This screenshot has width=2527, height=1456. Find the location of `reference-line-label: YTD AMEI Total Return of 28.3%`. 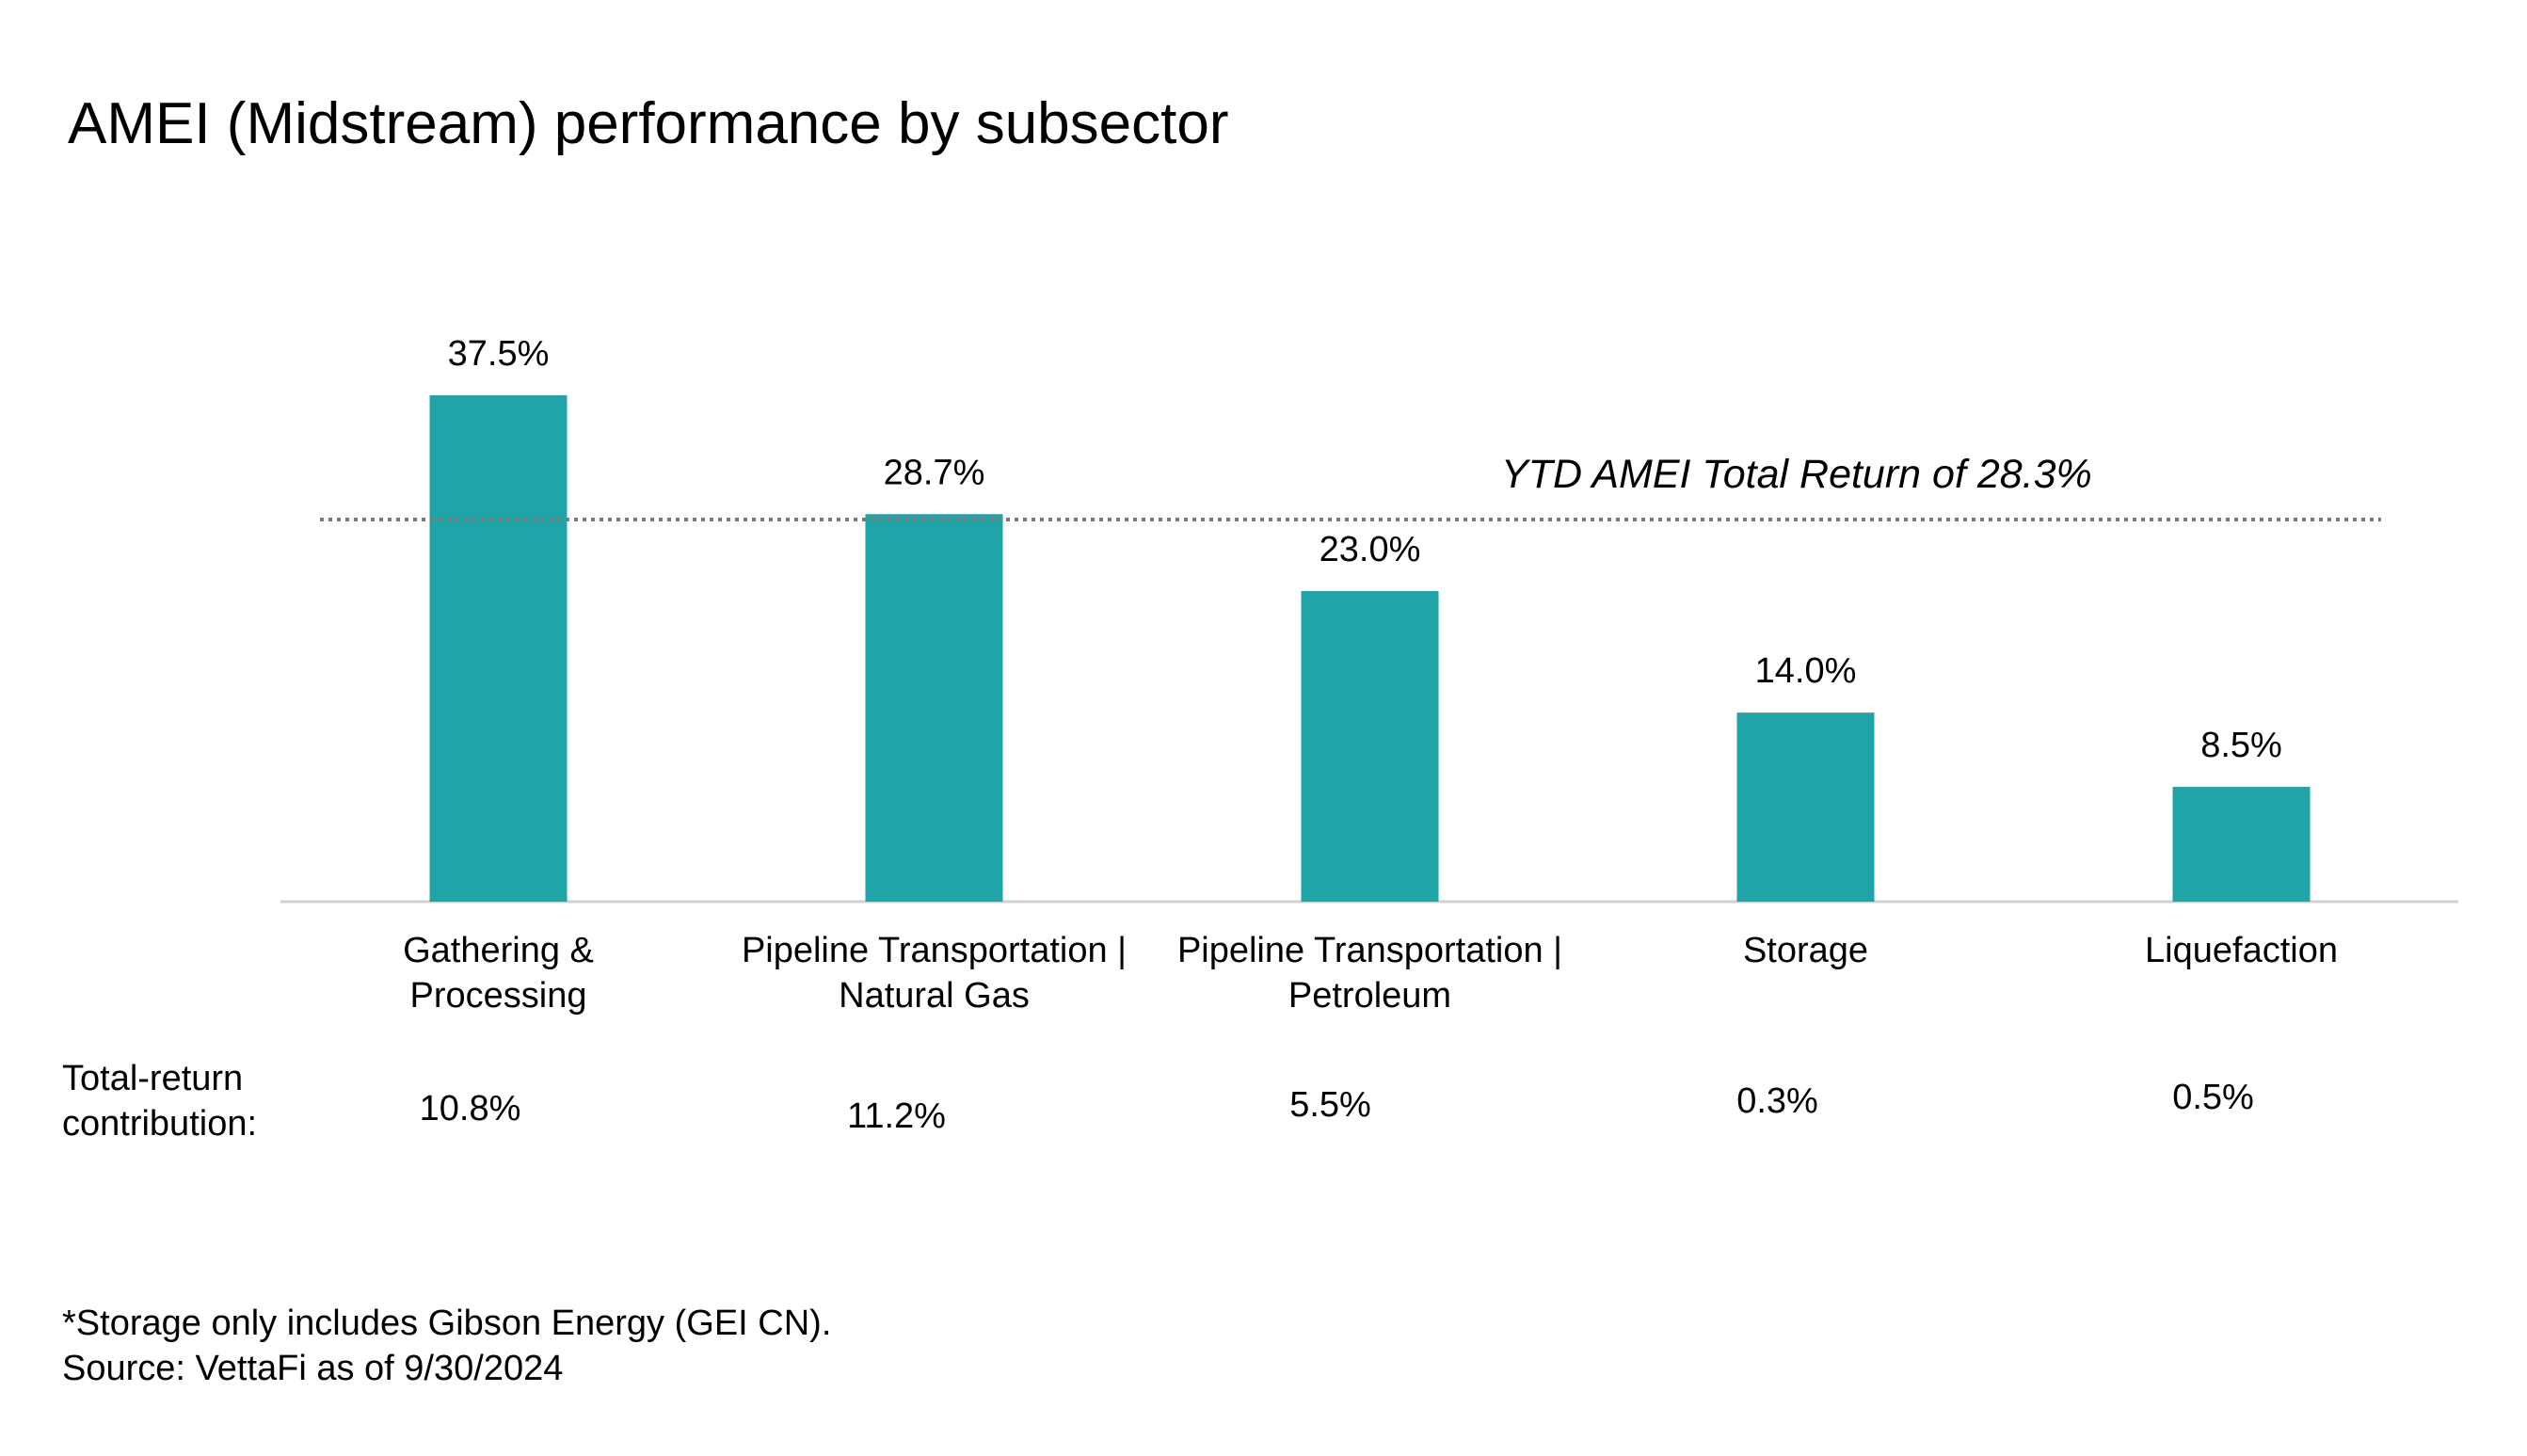

reference-line-label: YTD AMEI Total Return of 28.3% is located at coordinates (1796, 474).